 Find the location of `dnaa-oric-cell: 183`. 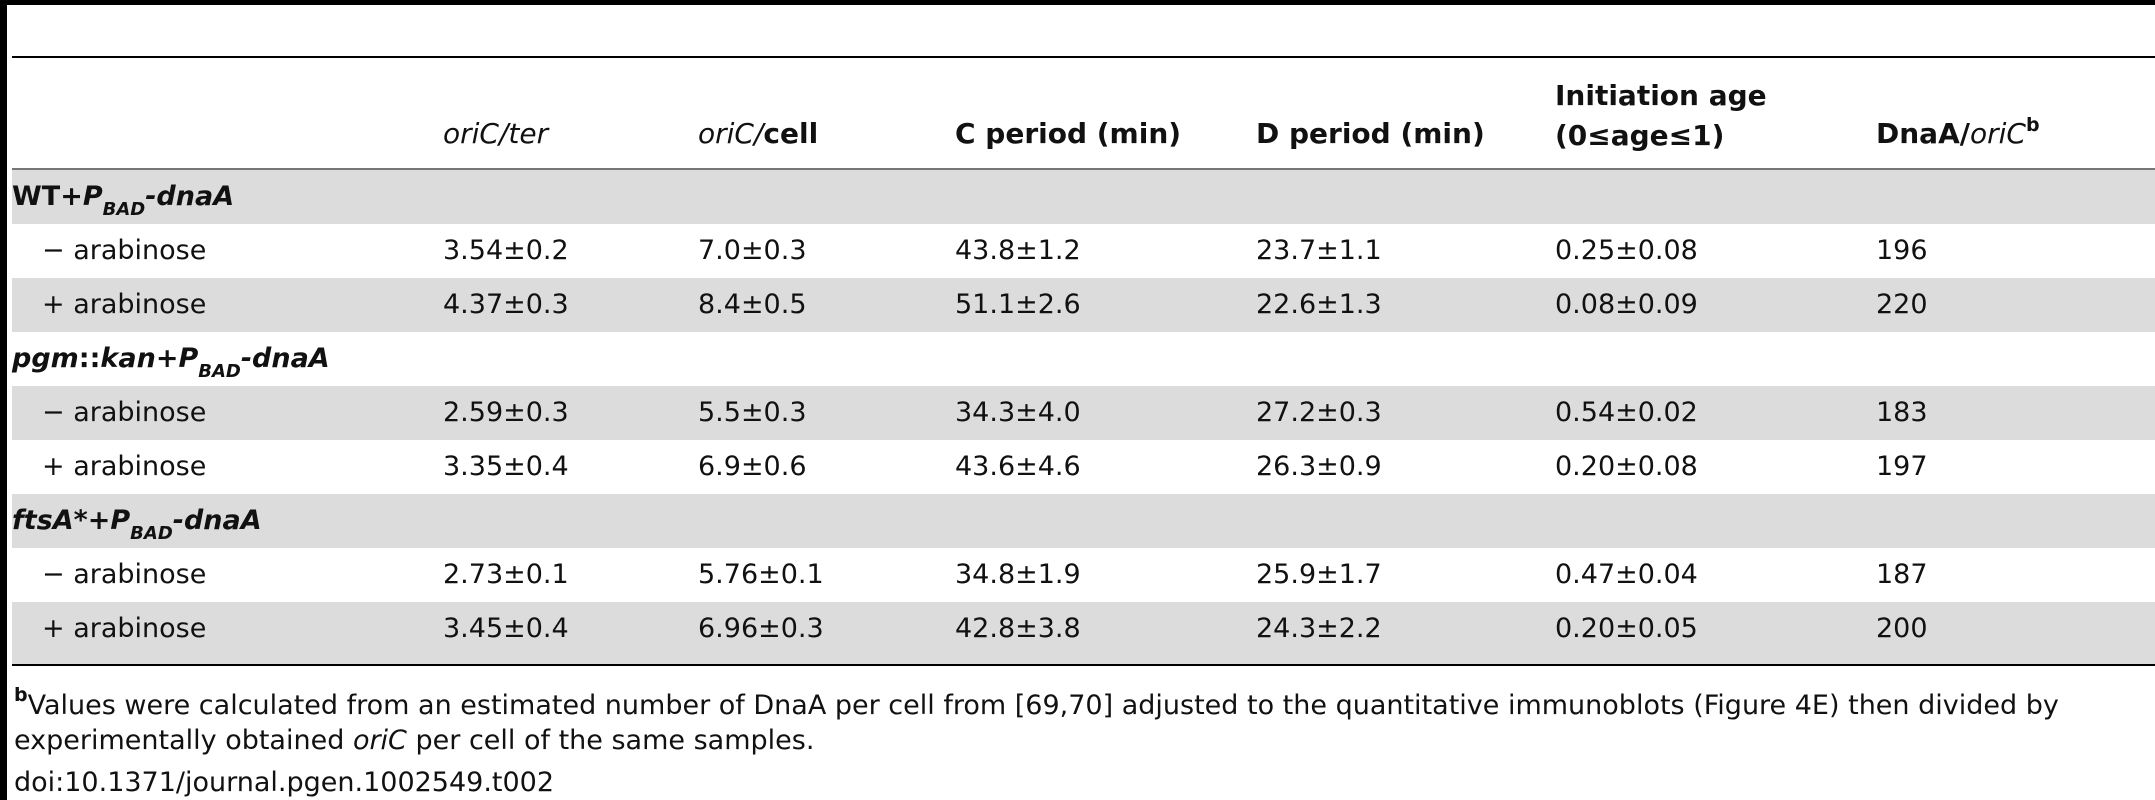

dnaa-oric-cell: 183 is located at coordinates (1902, 412).